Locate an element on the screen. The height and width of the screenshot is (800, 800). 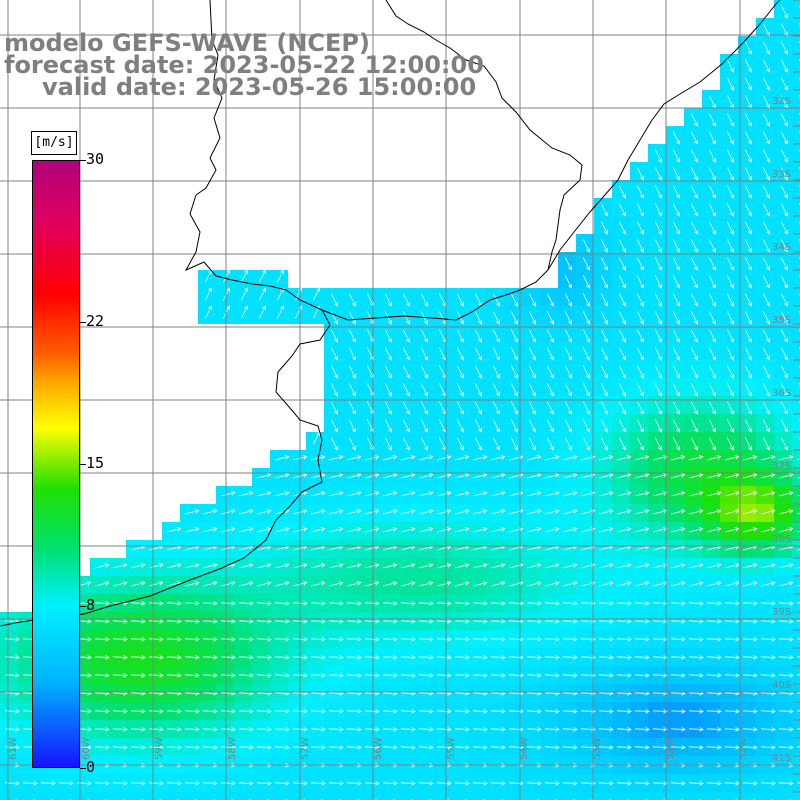
lat-label: 41S is located at coordinates (781, 758).